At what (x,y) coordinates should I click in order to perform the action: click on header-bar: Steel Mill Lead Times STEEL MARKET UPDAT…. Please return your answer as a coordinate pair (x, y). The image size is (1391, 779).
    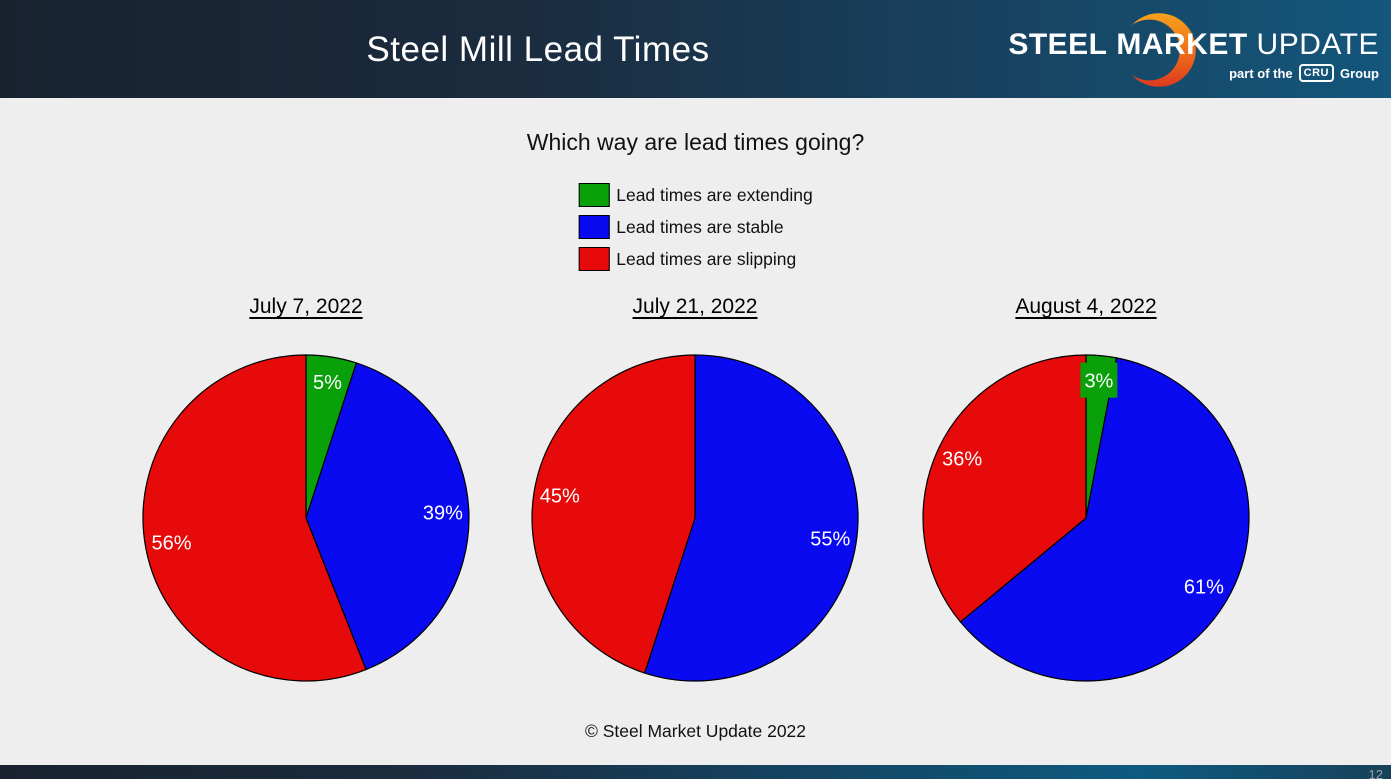
    Looking at the image, I should click on (695, 49).